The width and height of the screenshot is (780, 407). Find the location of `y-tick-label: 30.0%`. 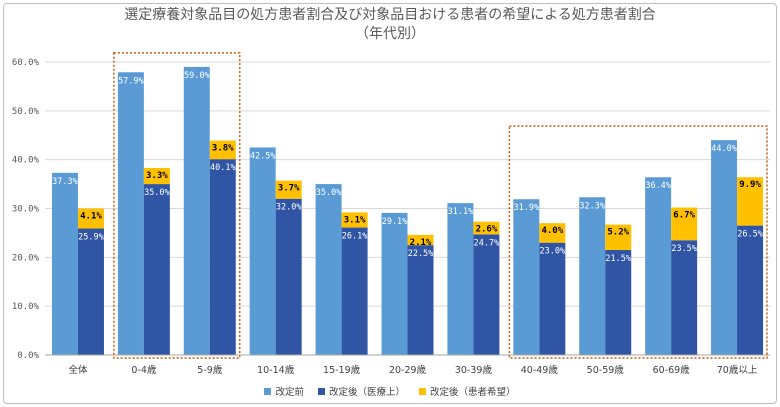

y-tick-label: 30.0% is located at coordinates (26, 210).